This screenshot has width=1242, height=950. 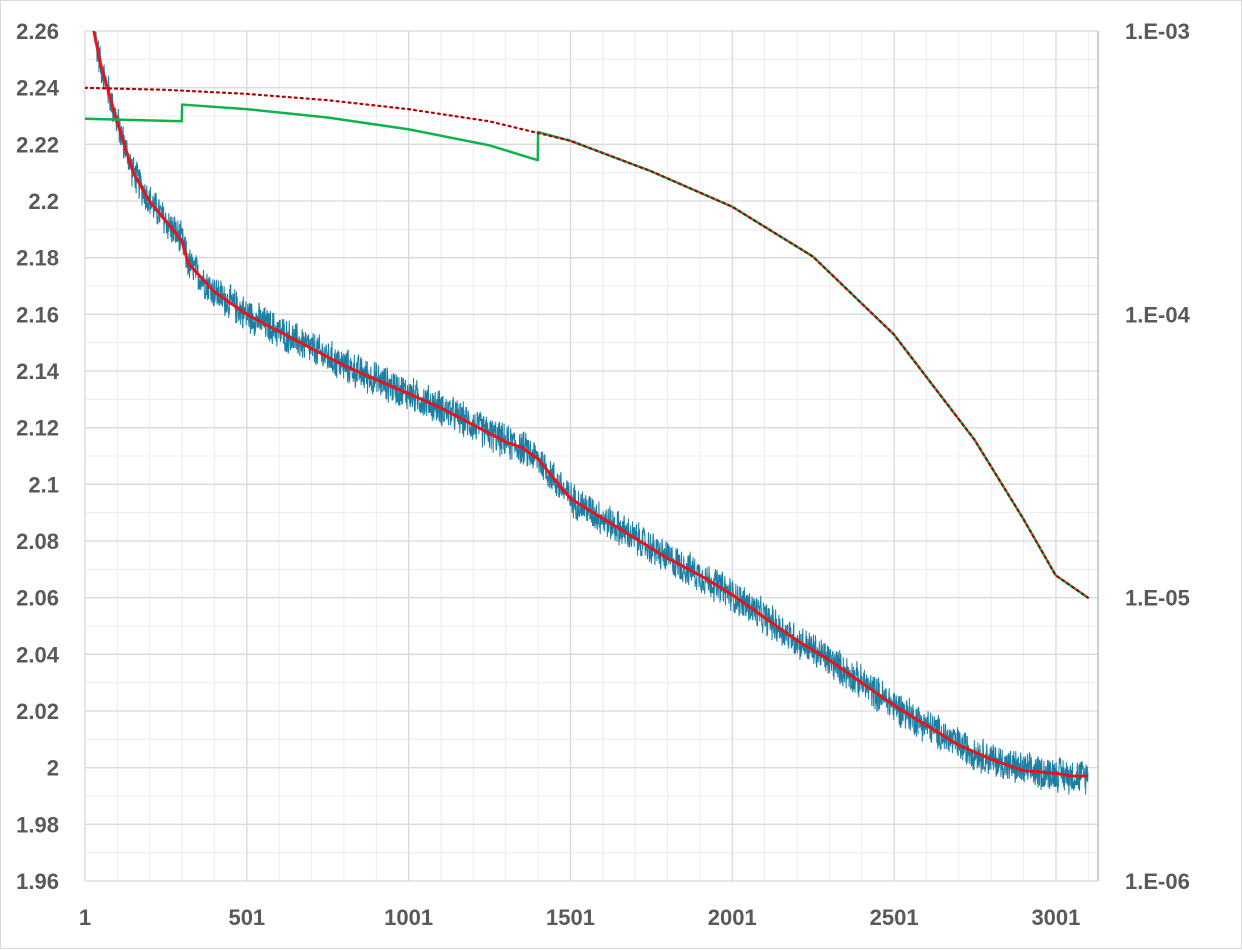 I want to click on y2-tick-label: 1.E-05, so click(x=1157, y=598).